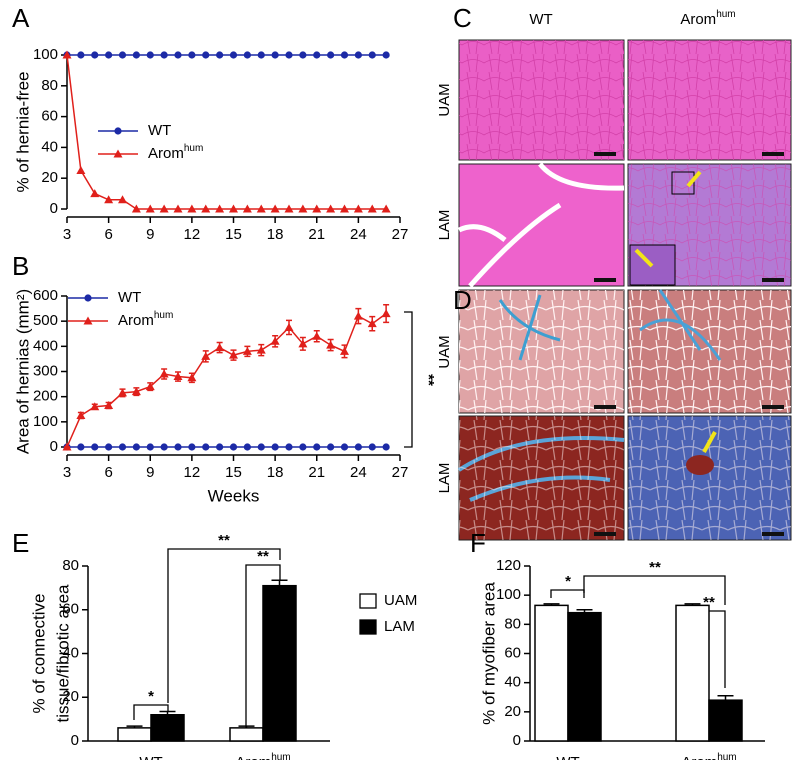 Image resolution: width=796 pixels, height=765 pixels. Describe the element at coordinates (45, 396) in the screenshot. I see `y-tick-label: 200` at that location.